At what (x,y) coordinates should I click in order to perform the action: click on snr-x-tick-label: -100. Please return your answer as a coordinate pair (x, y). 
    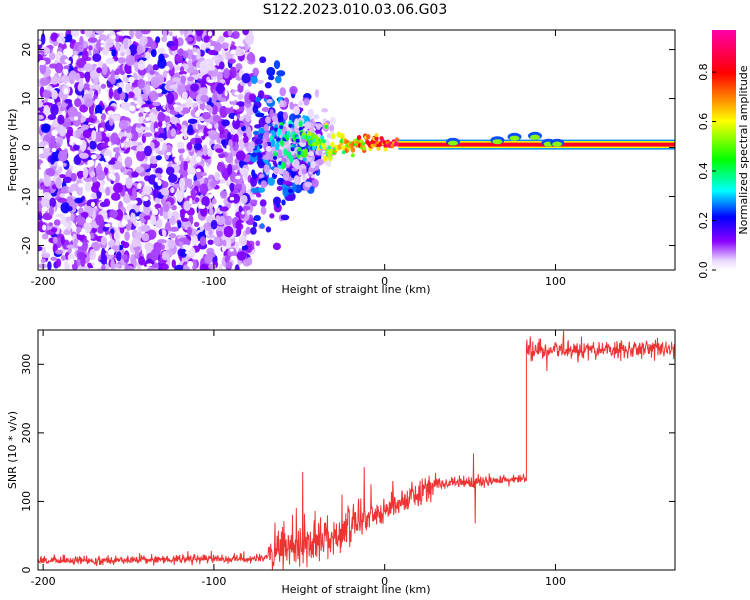
    Looking at the image, I should click on (213, 581).